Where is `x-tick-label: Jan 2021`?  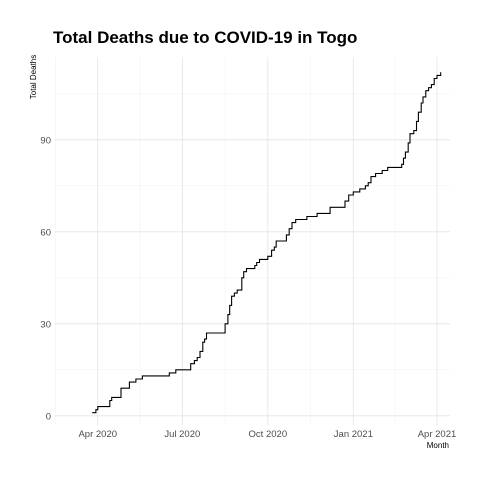 x-tick-label: Jan 2021 is located at coordinates (353, 434).